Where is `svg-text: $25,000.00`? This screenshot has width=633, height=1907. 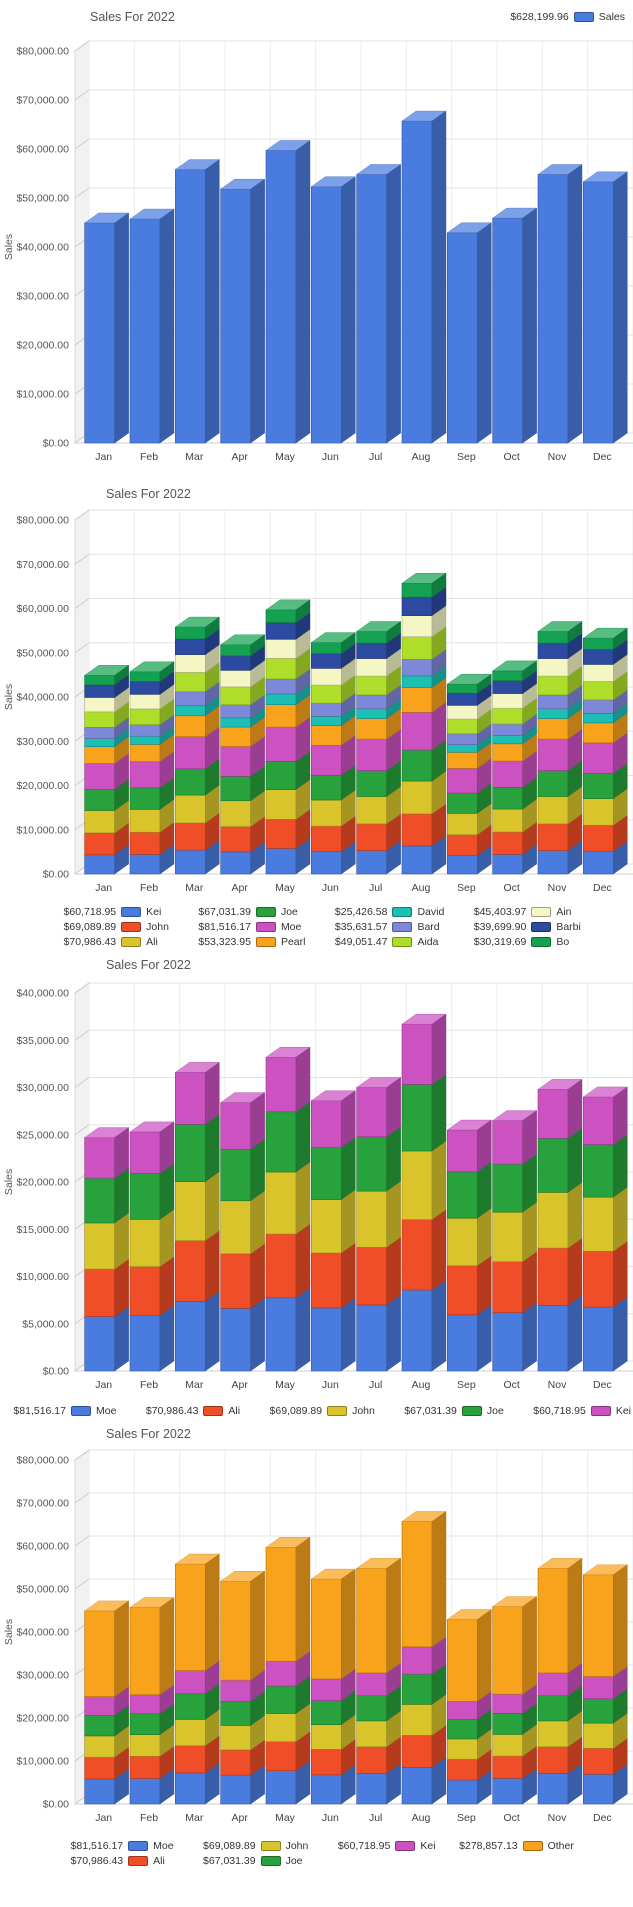
svg-text: $25,000.00 is located at coordinates (42, 1135).